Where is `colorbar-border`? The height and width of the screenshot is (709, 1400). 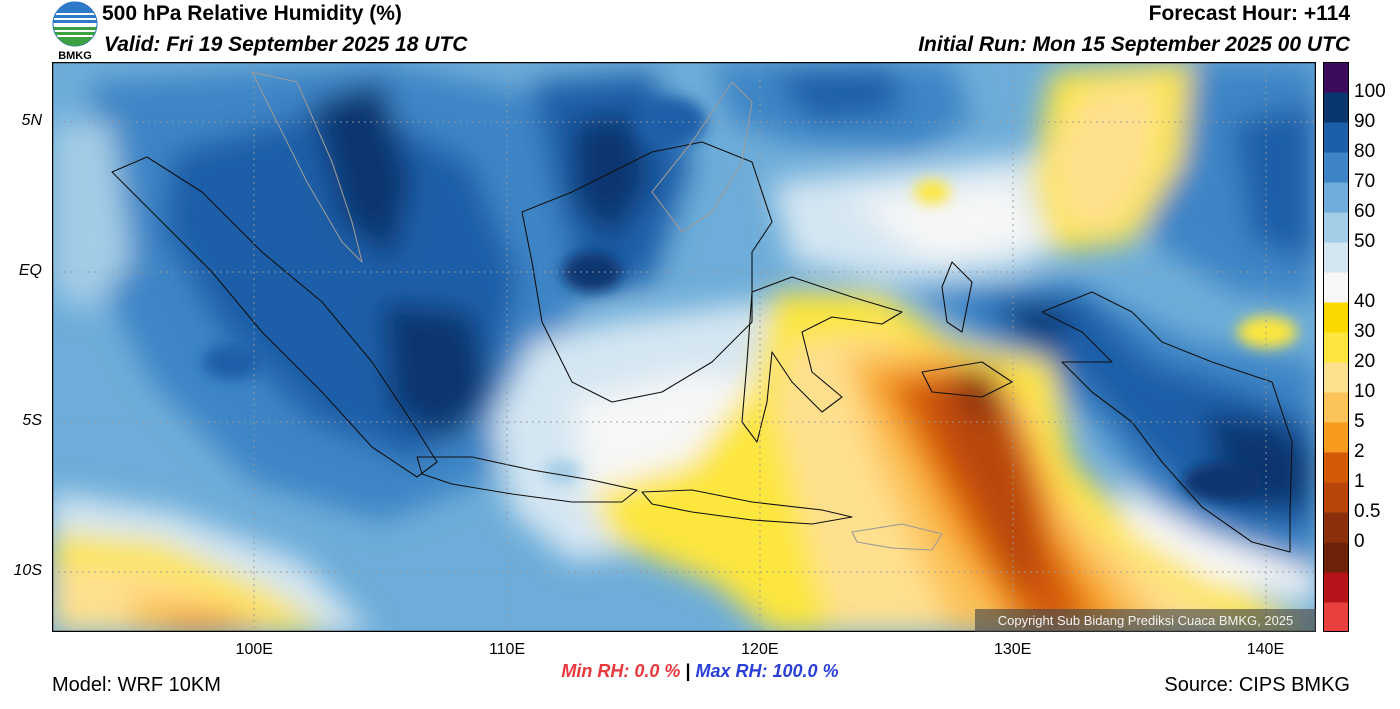
colorbar-border is located at coordinates (1336, 347).